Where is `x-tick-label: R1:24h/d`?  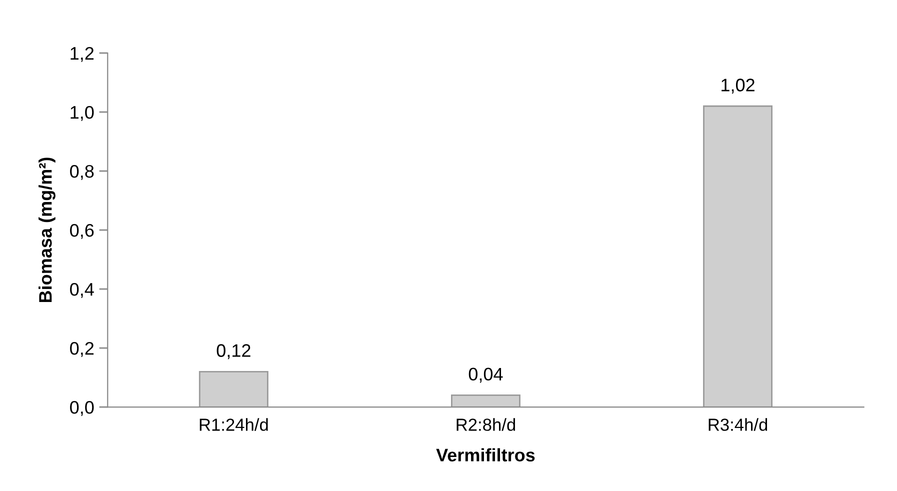
x-tick-label: R1:24h/d is located at coordinates (234, 424).